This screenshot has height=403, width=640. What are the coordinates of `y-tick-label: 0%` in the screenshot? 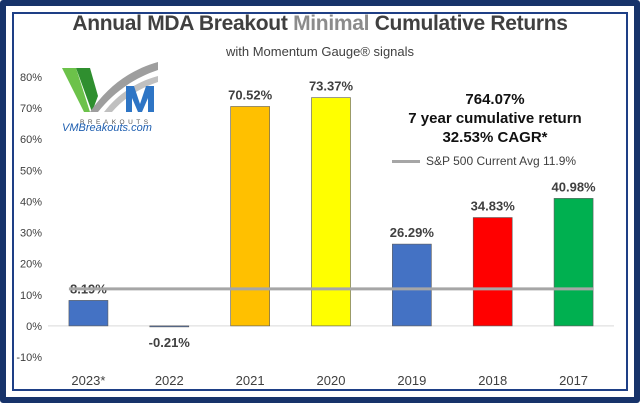 It's located at (34, 327).